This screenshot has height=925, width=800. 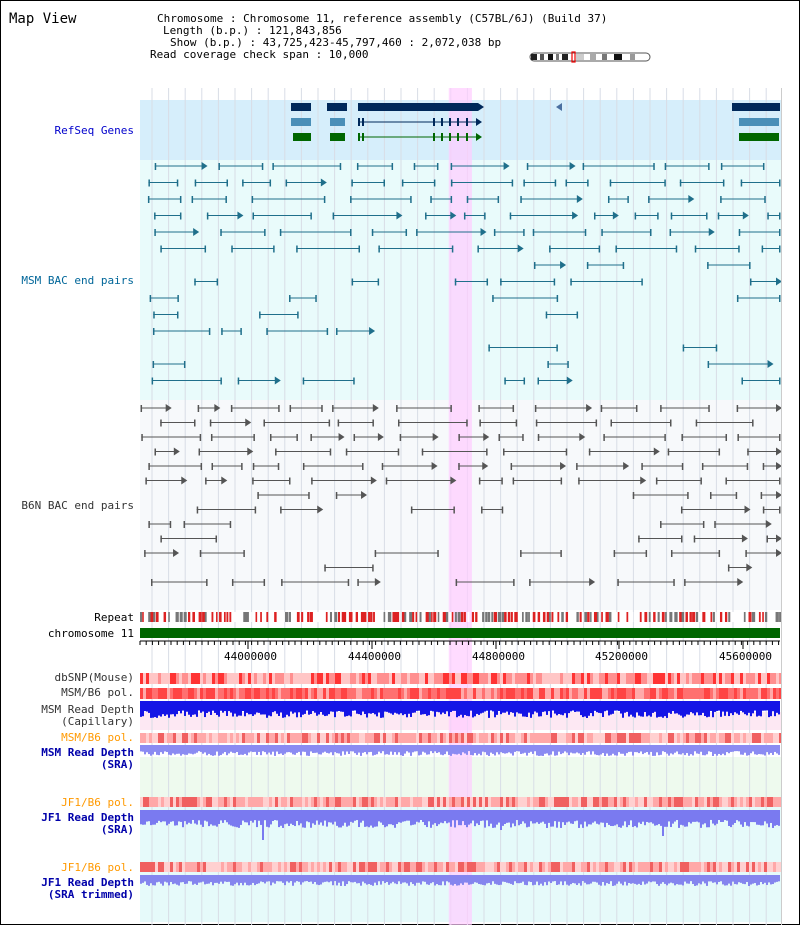 I want to click on dbsnp-track, so click(x=461, y=678).